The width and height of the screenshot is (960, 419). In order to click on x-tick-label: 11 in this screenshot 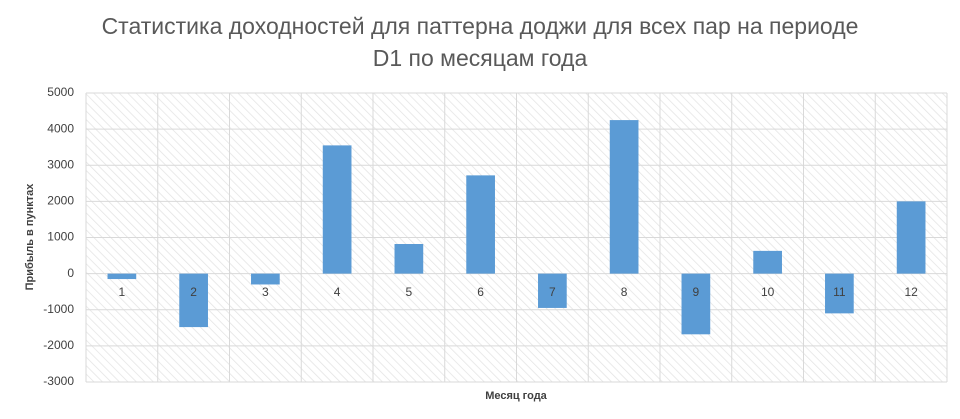, I will do `click(839, 292)`.